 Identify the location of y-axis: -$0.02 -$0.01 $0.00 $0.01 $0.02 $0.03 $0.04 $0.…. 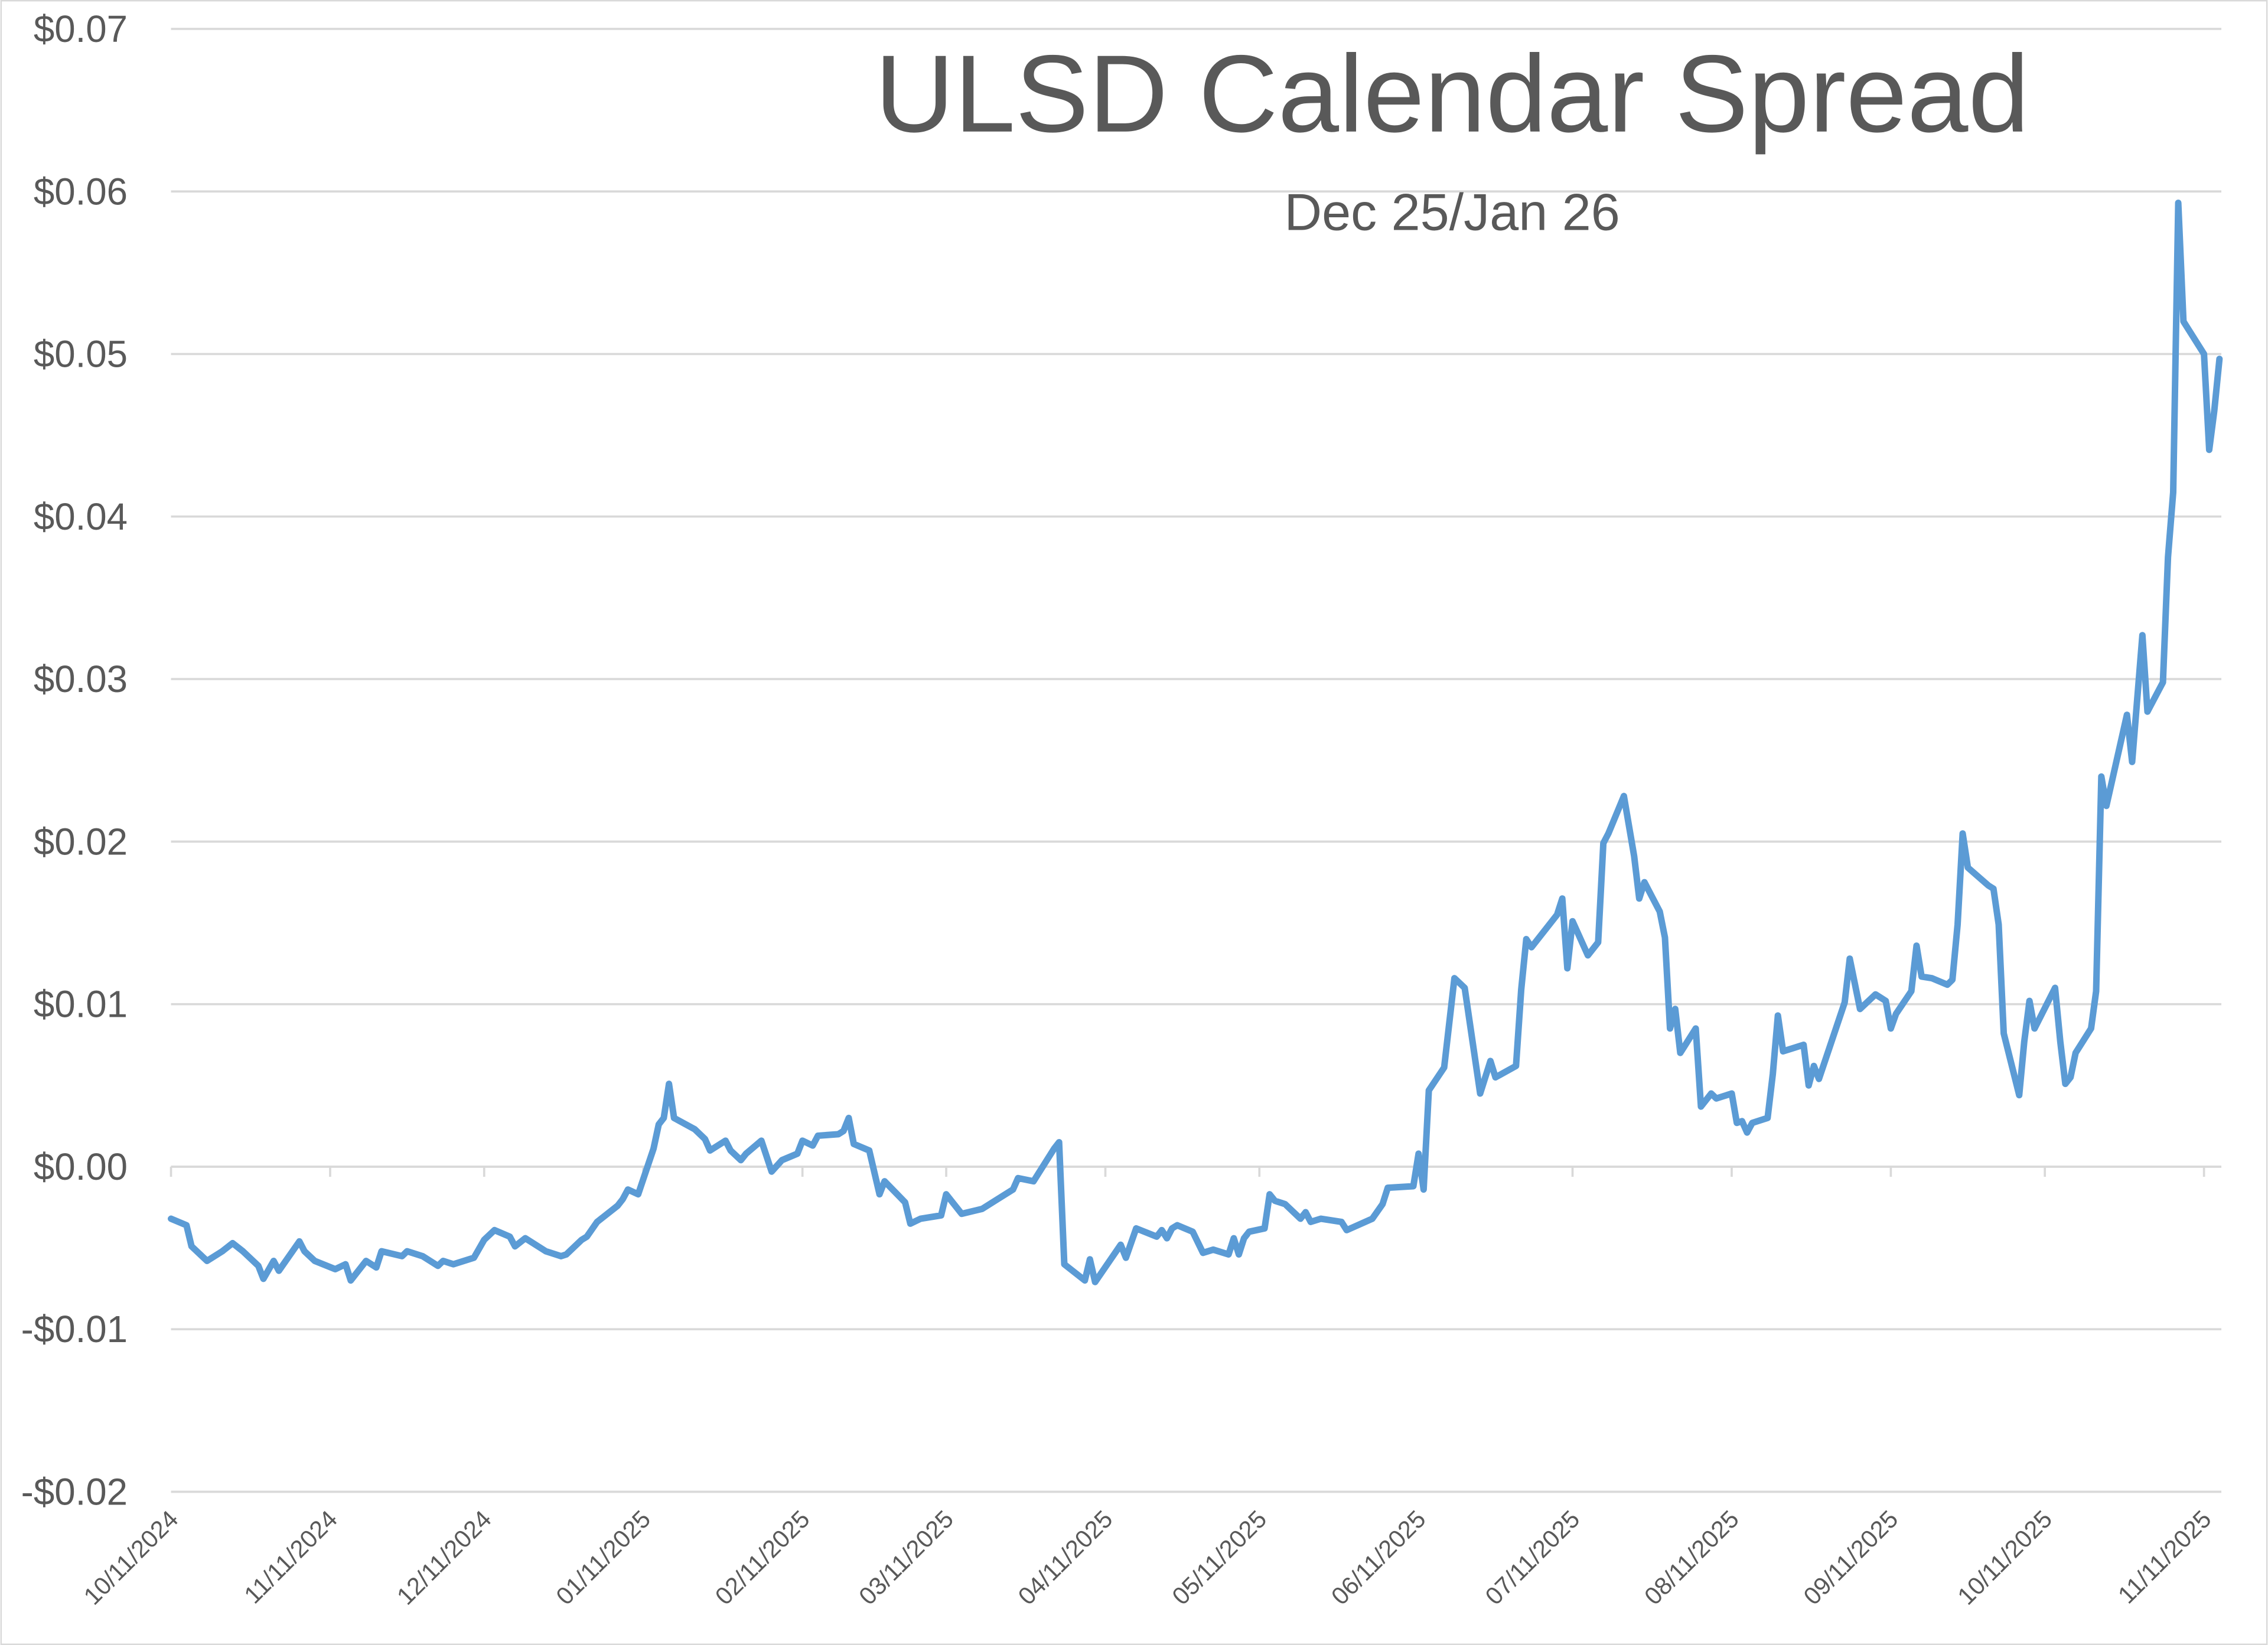
(74, 760).